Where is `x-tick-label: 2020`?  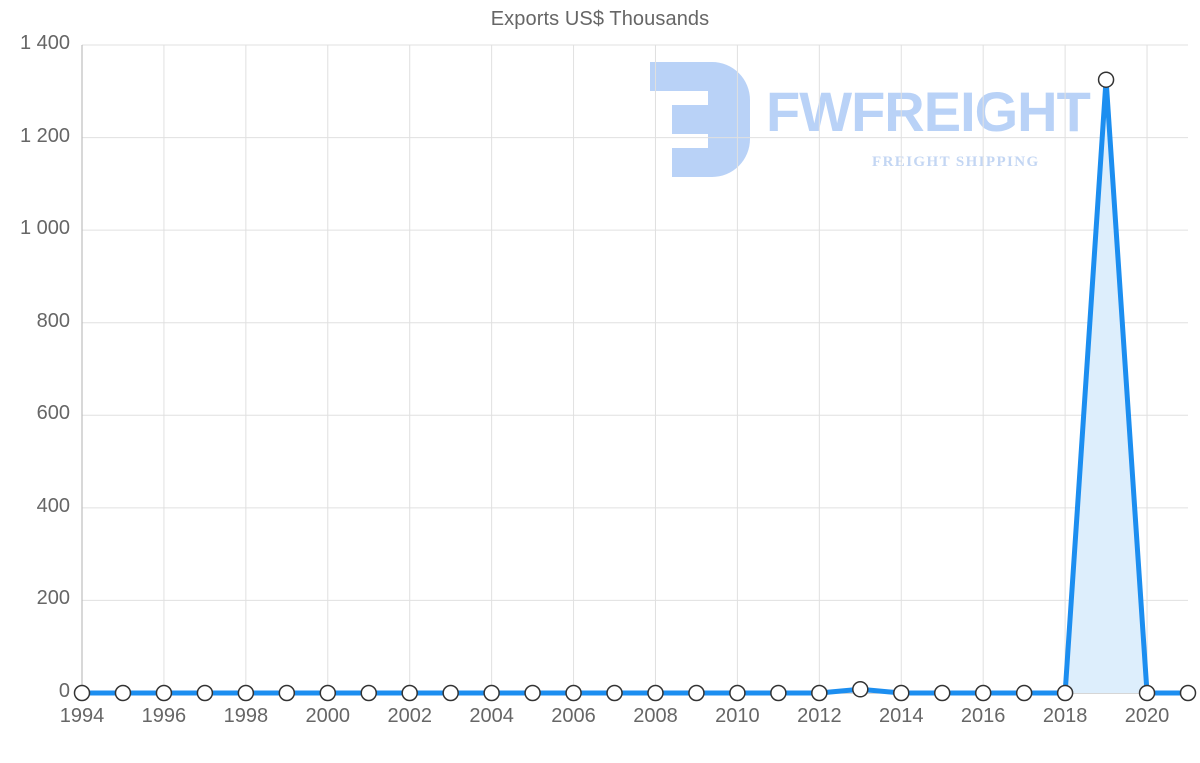 x-tick-label: 2020 is located at coordinates (1147, 716).